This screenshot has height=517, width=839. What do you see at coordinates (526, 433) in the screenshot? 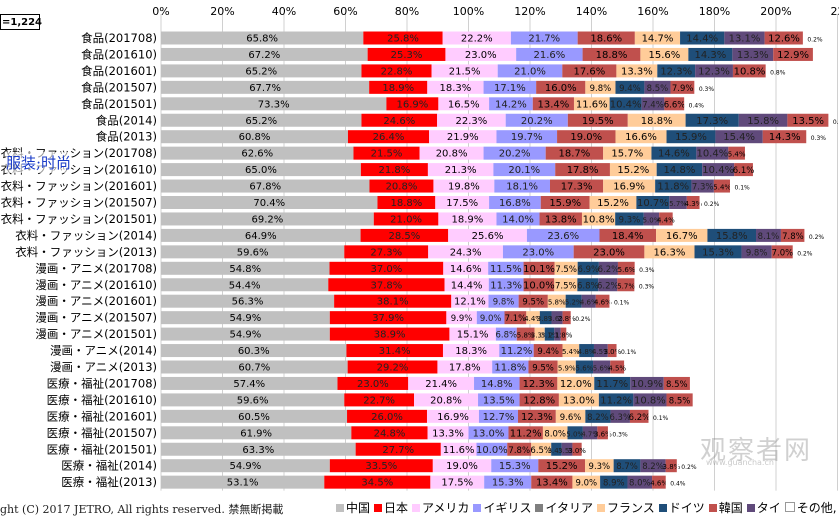
I see `data-label: 11.2%` at bounding box center [526, 433].